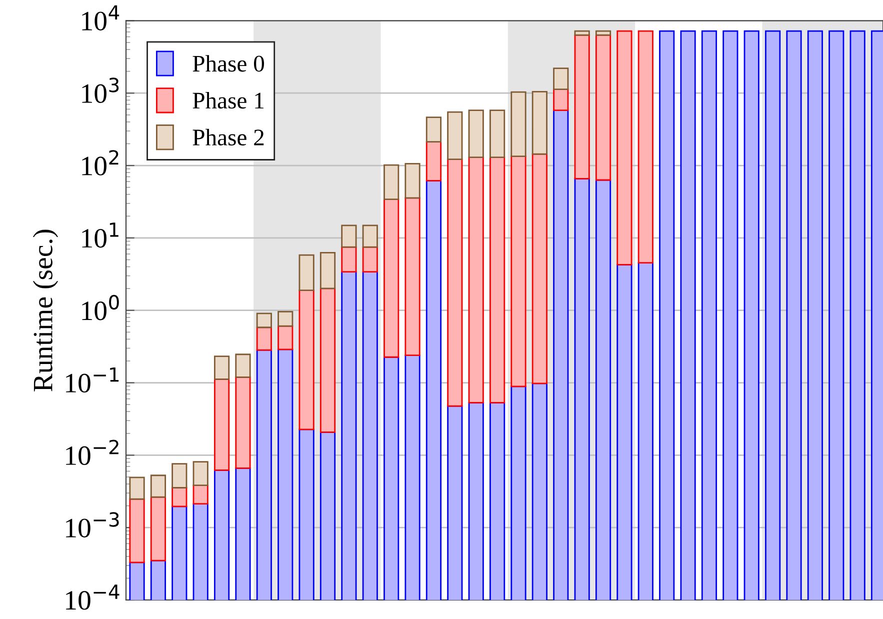  What do you see at coordinates (100, 90) in the screenshot?
I see `y-tick-label: 10$^{3}$` at bounding box center [100, 90].